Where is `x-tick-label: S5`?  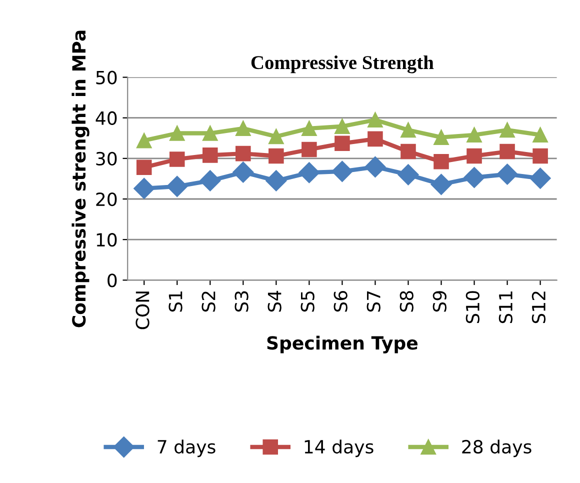
x-tick-label: S5 is located at coordinates (307, 301).